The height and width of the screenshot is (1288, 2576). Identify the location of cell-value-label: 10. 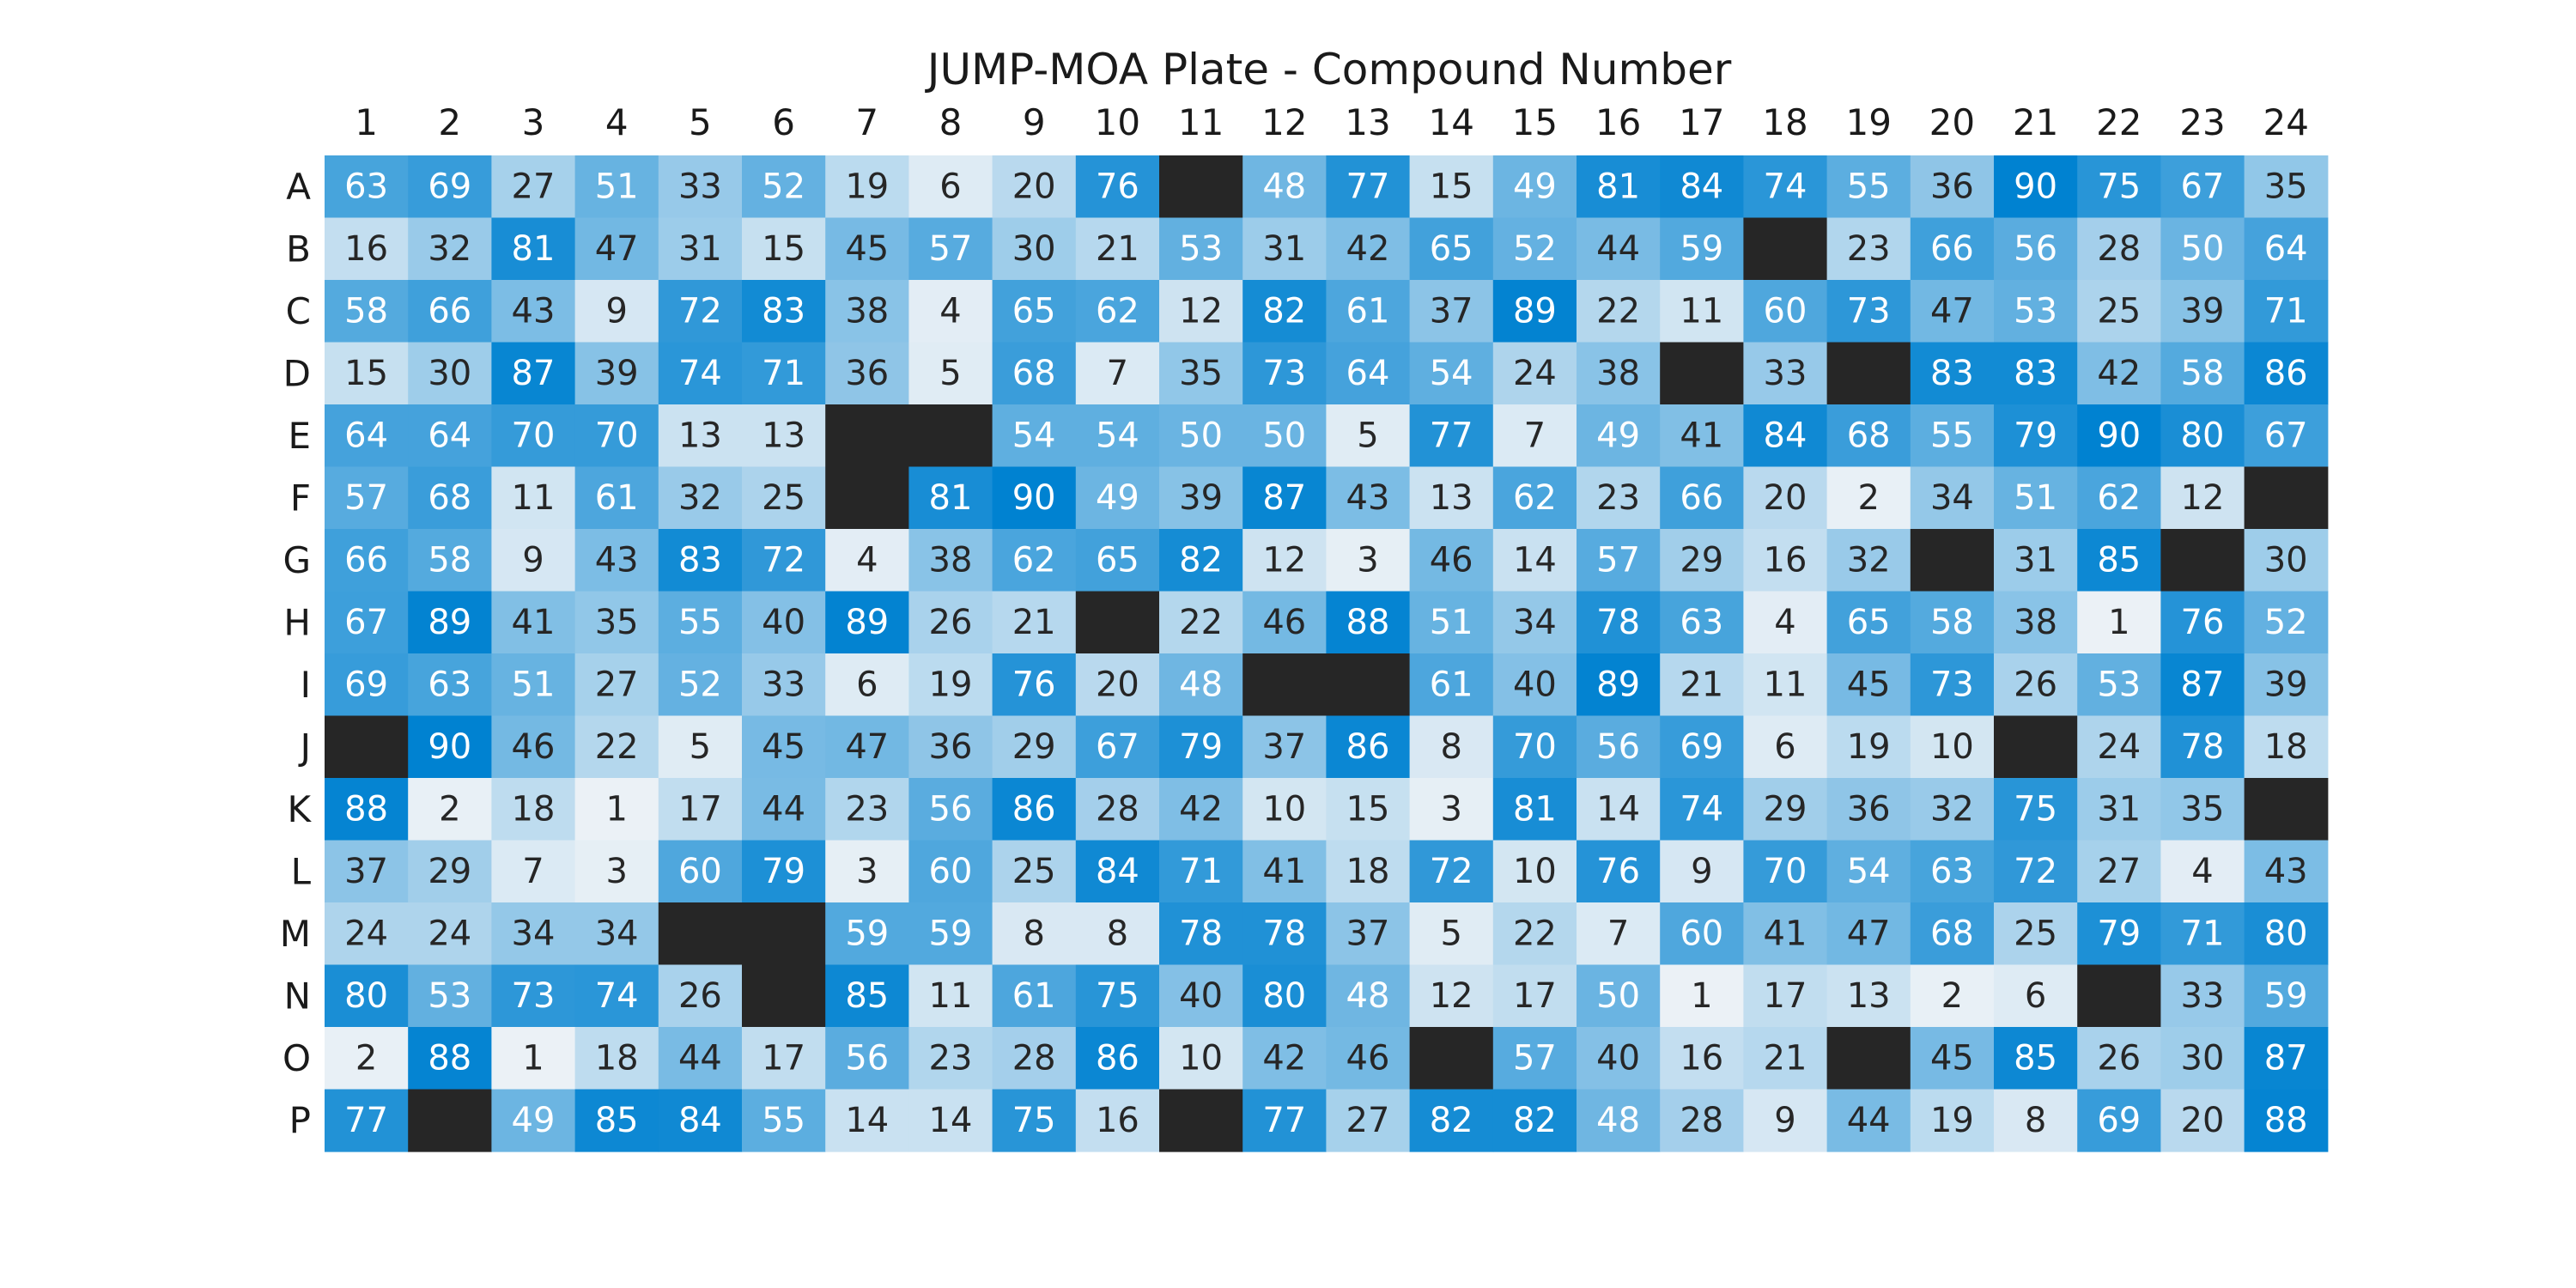
(1535, 872).